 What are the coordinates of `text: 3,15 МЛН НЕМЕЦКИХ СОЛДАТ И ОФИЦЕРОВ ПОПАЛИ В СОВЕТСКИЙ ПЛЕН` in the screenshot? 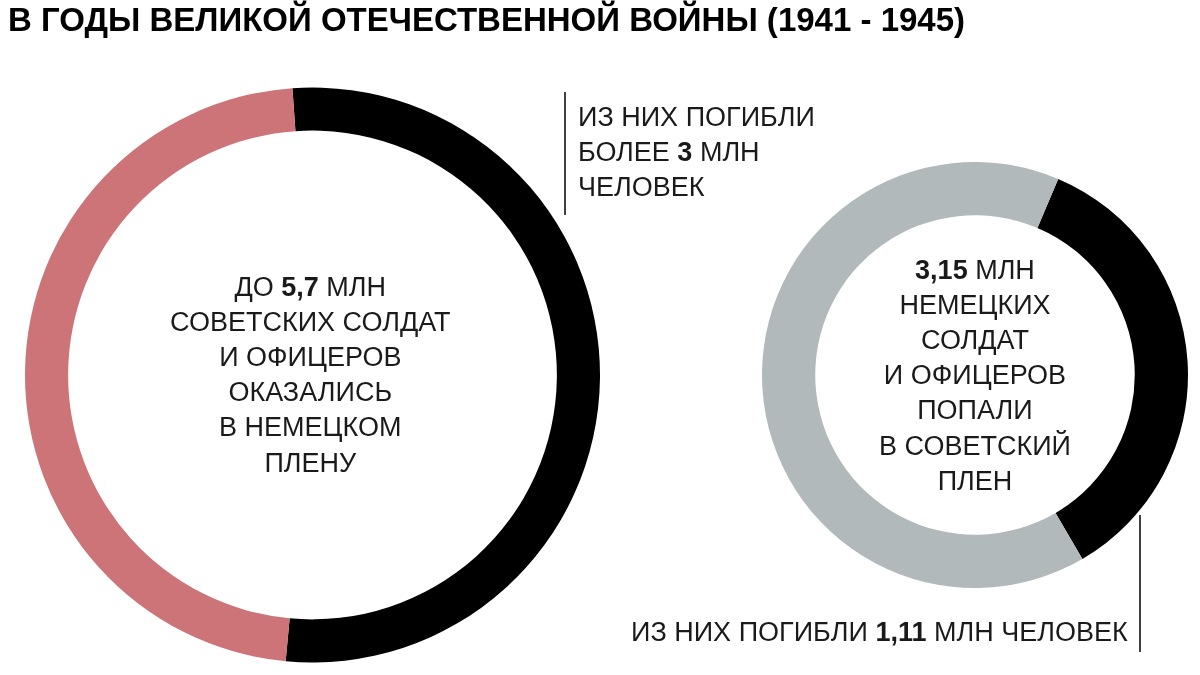 It's located at (975, 375).